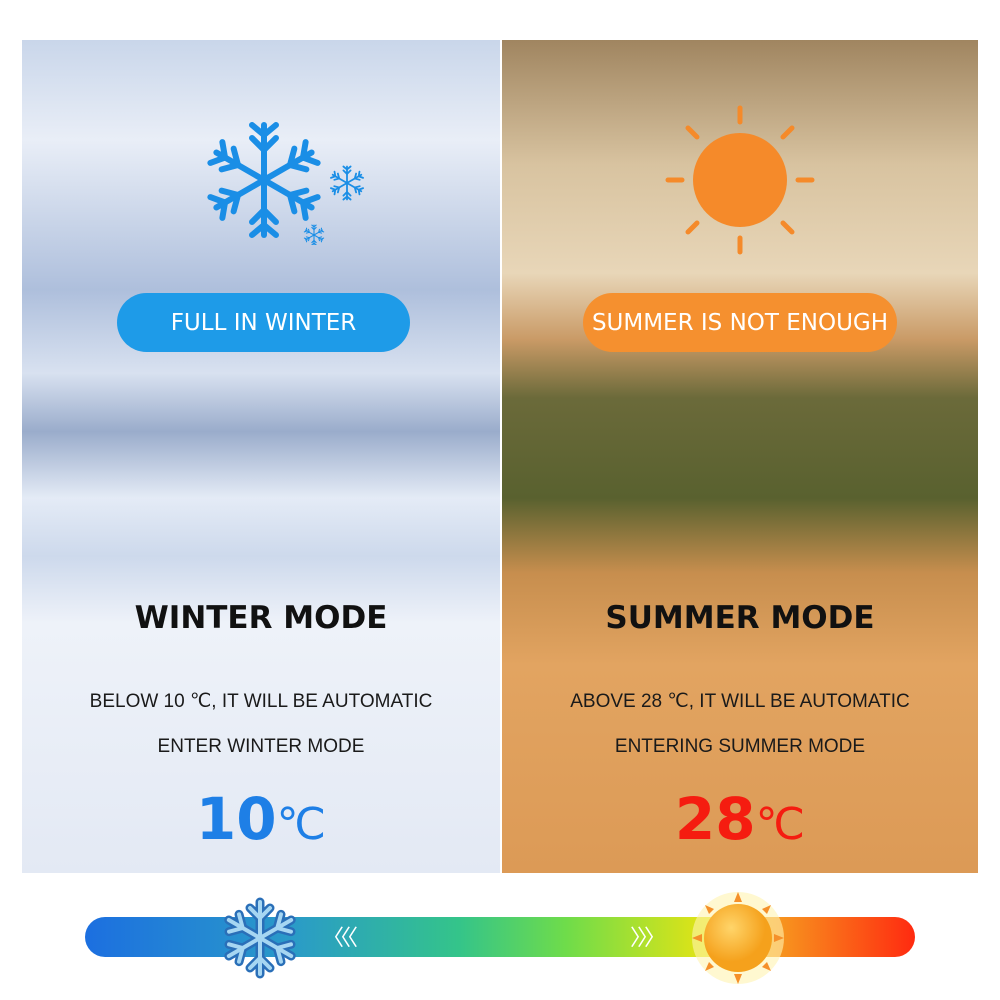  I want to click on winter-desc-line2: ENTER WINTER MODE, so click(261, 746).